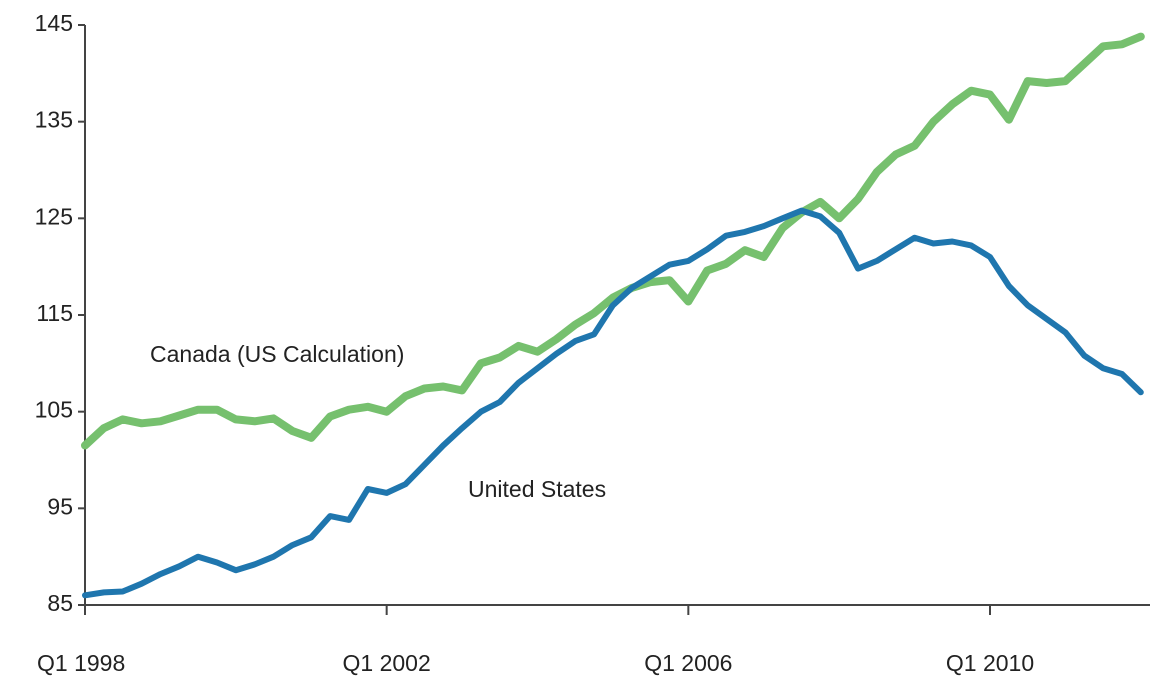  Describe the element at coordinates (60, 603) in the screenshot. I see `y-tick-label: 85` at that location.